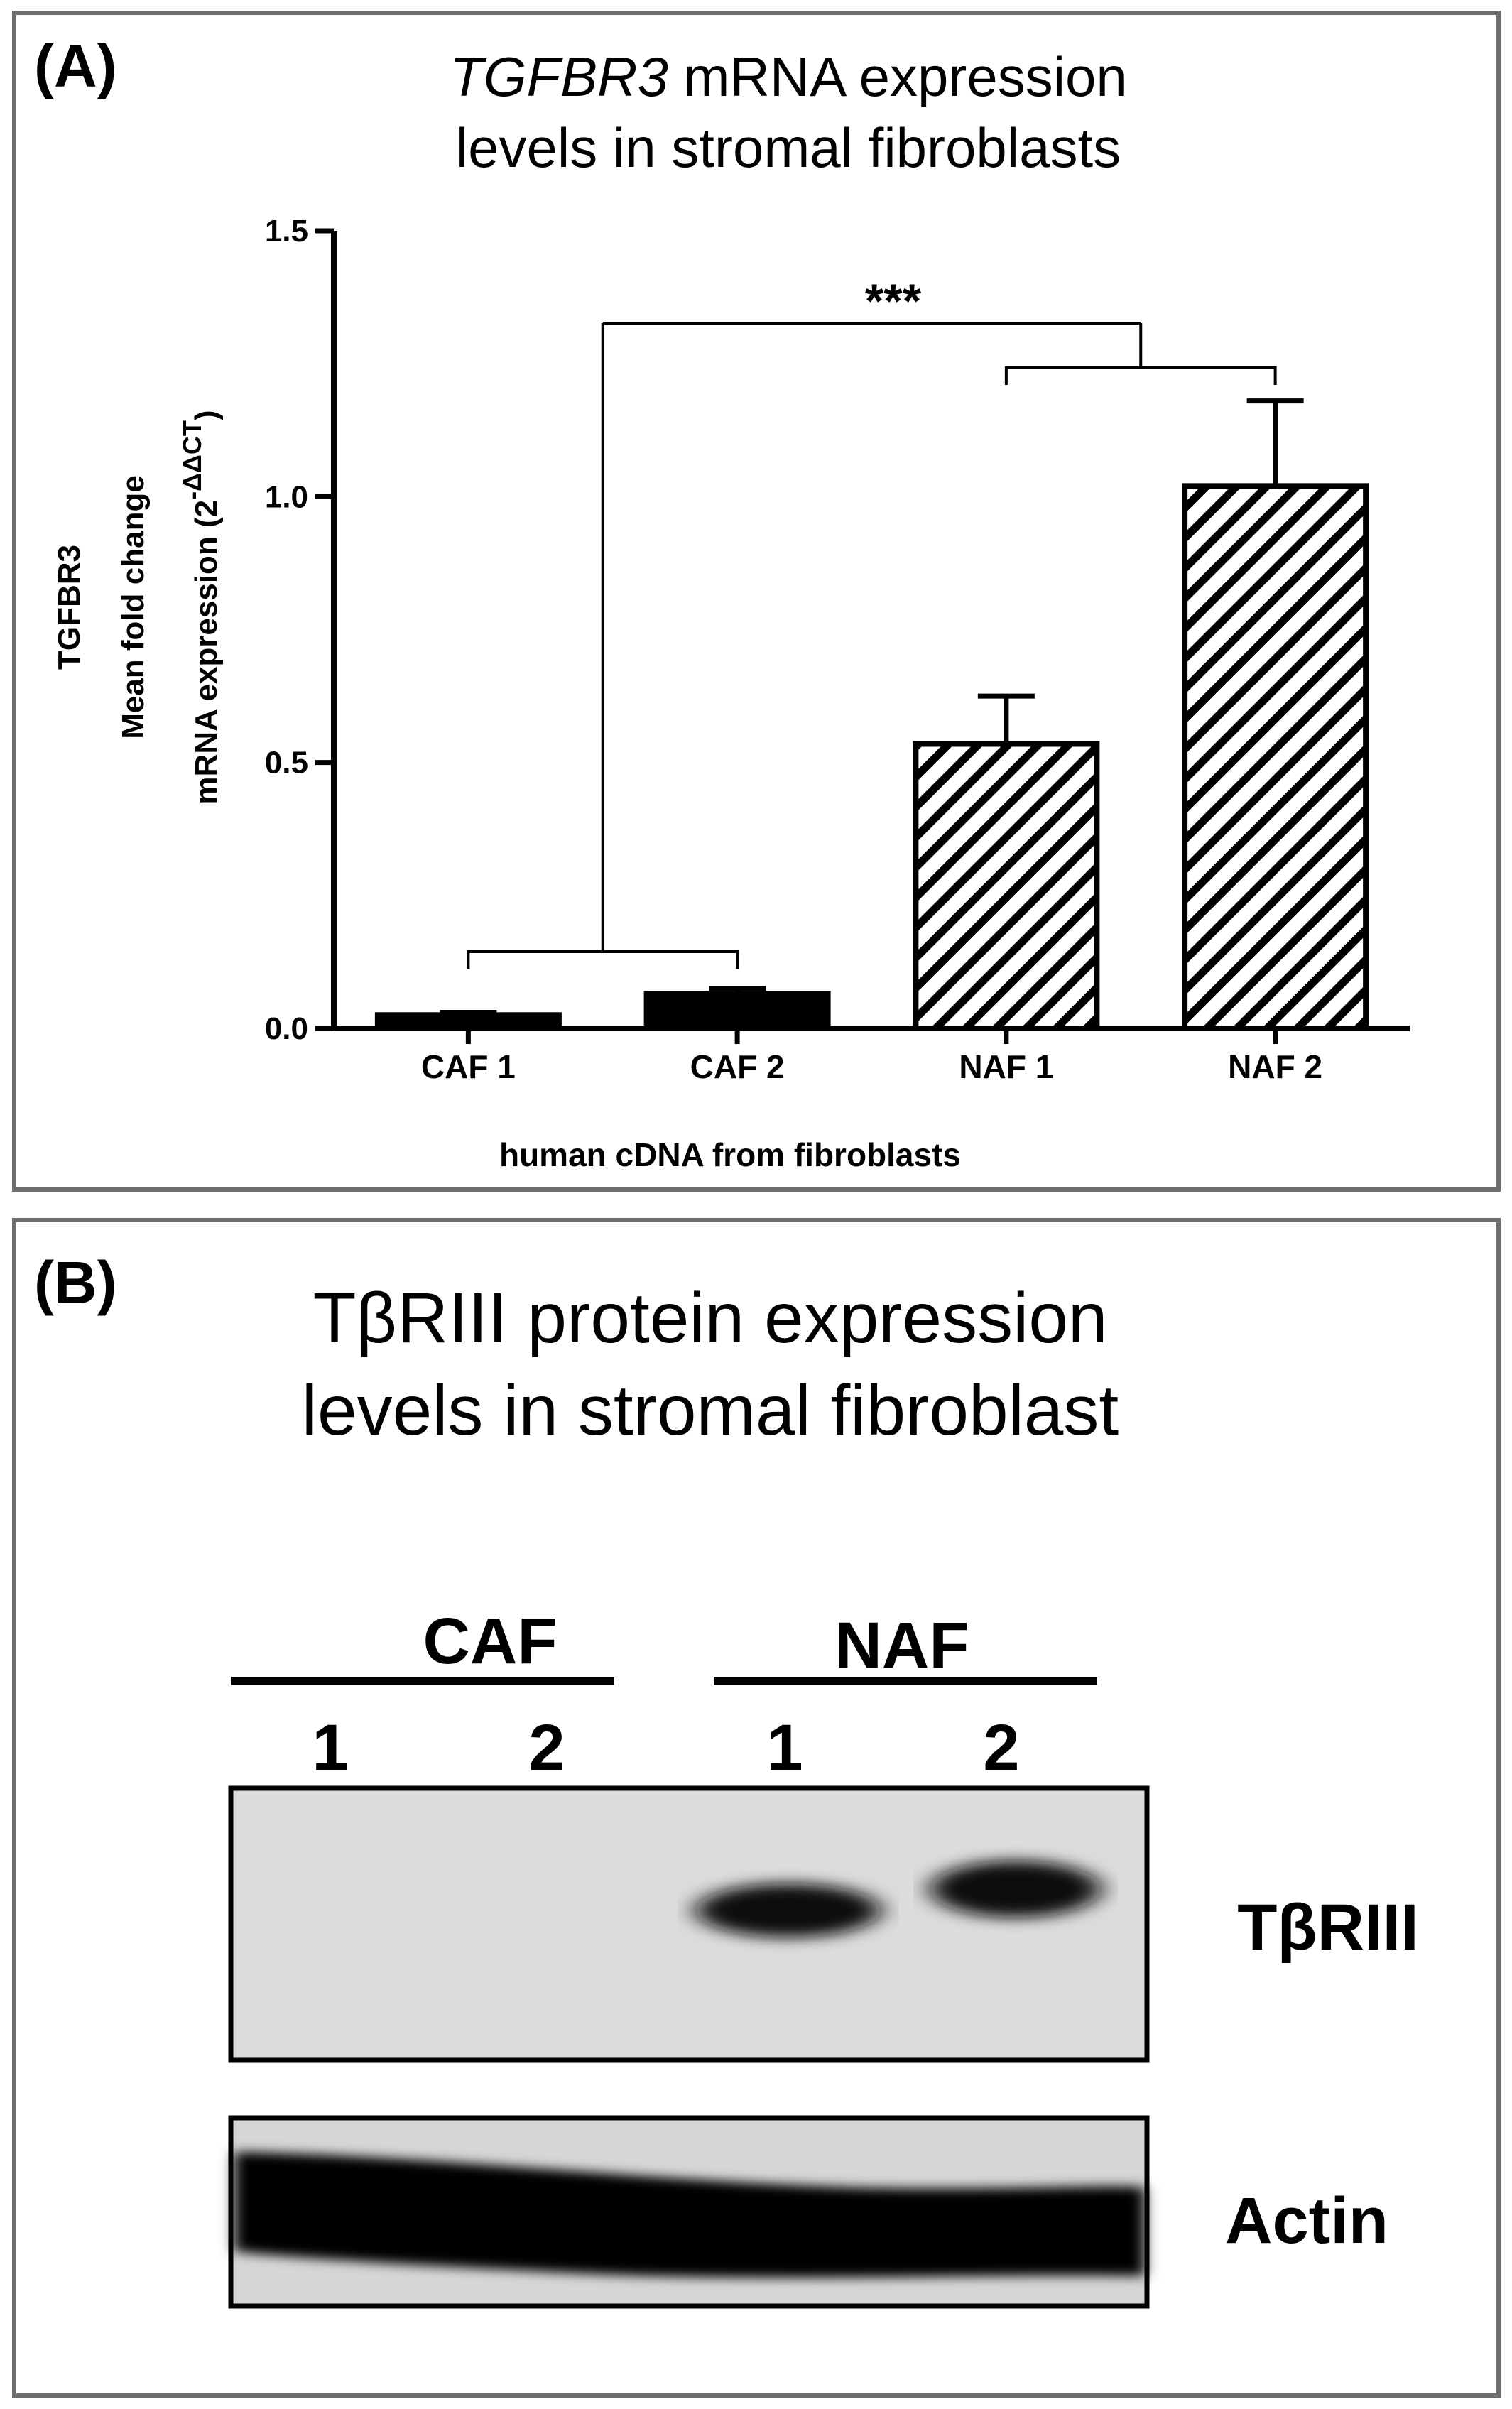 This screenshot has width=1512, height=2409. Describe the element at coordinates (710, 1410) in the screenshot. I see `blot-title-line2: levels in stromal fibroblast` at that location.